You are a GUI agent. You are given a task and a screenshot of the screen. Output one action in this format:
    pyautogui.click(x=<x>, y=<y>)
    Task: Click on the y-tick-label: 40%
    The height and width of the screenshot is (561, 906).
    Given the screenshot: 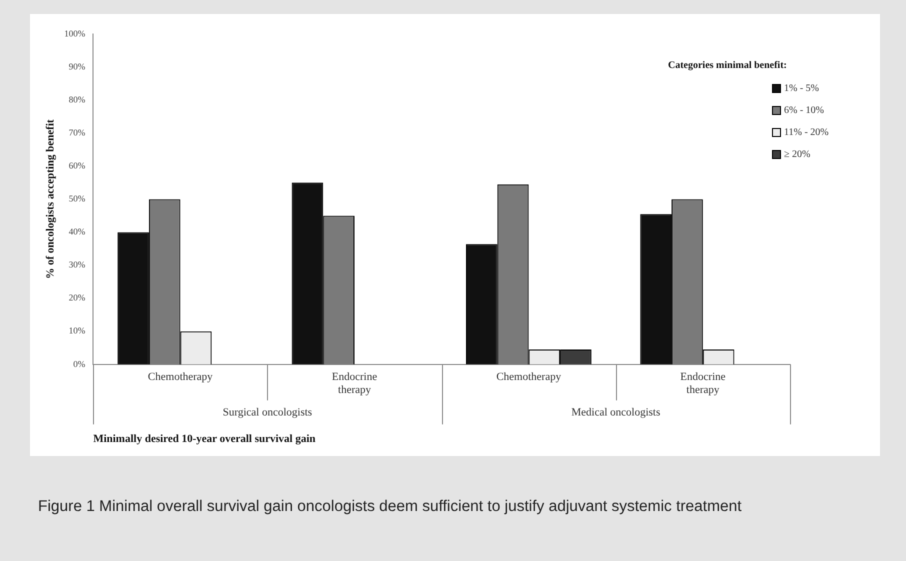 What is the action you would take?
    pyautogui.click(x=77, y=231)
    